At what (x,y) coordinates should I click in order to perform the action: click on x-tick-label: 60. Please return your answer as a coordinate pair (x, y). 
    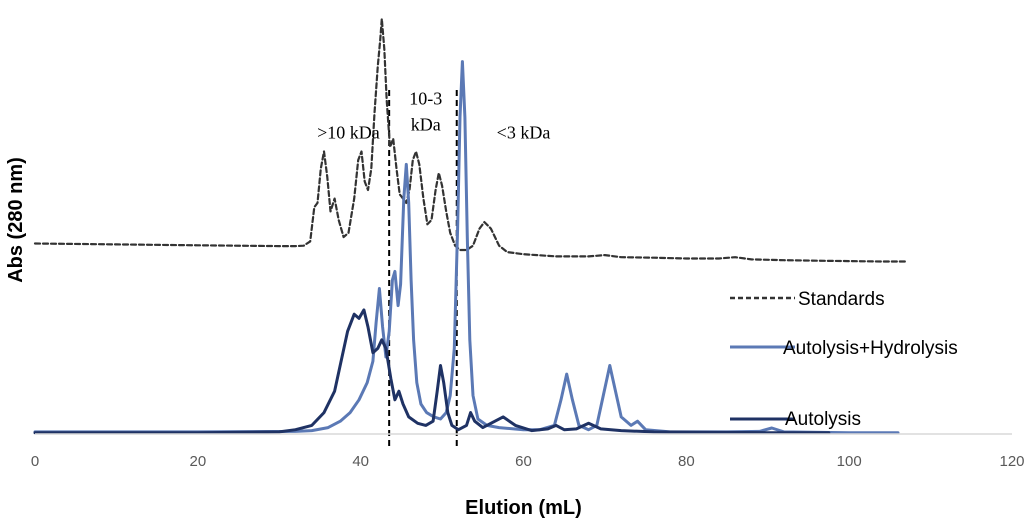
    Looking at the image, I should click on (523, 461).